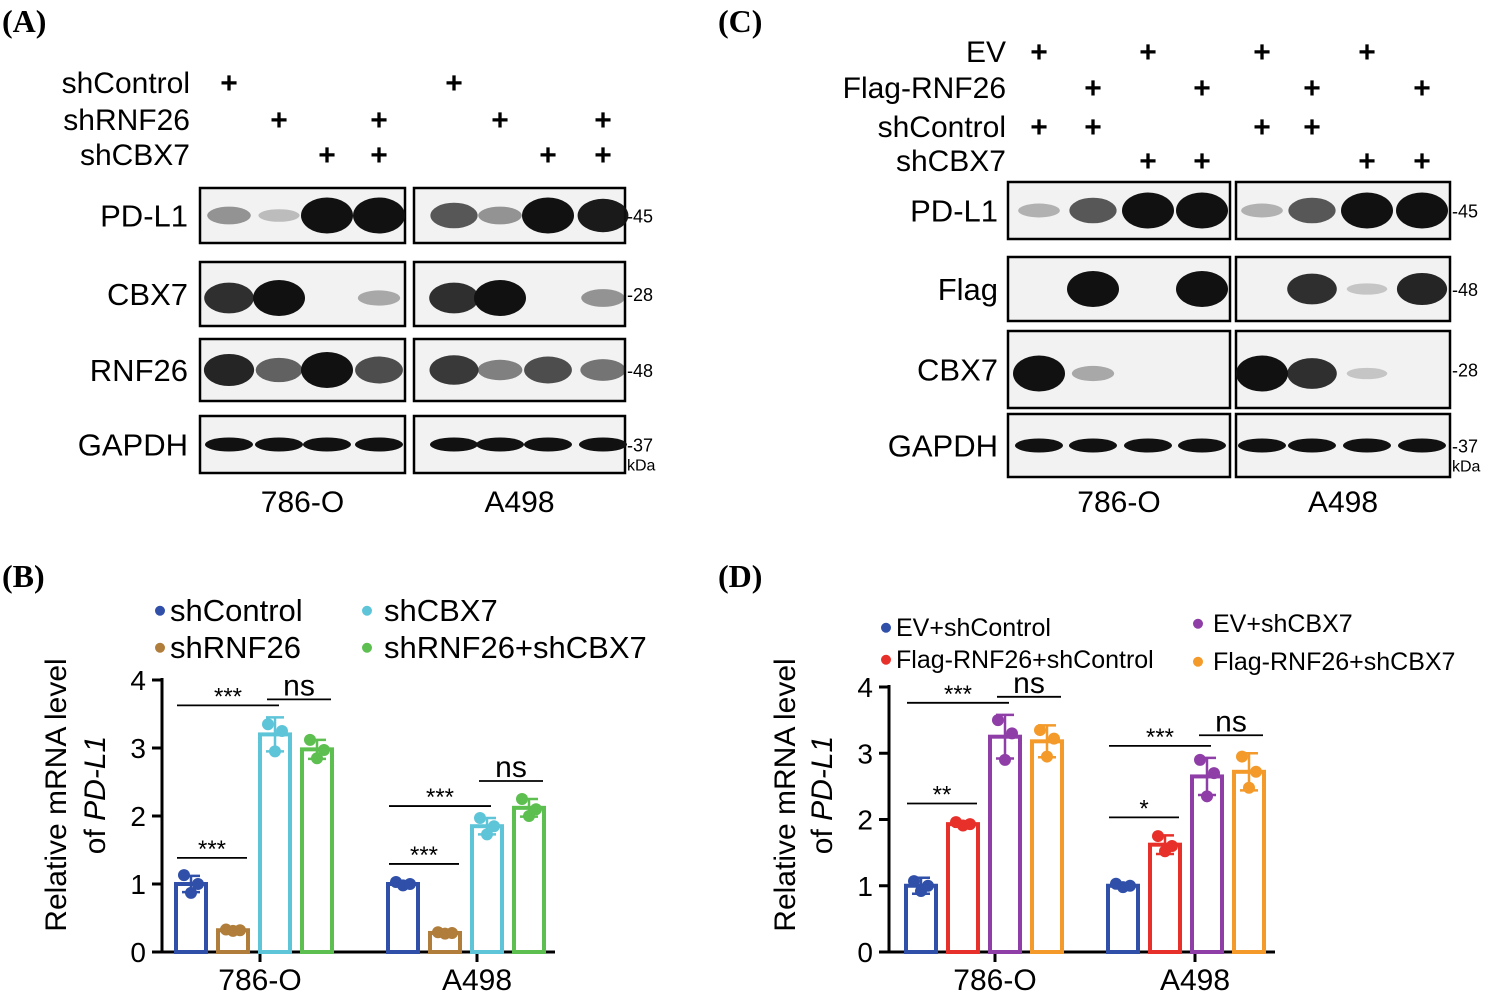 The width and height of the screenshot is (1500, 1001). Describe the element at coordinates (515, 647) in the screenshot. I see `legend-label: shRNF26+shCBX7` at that location.